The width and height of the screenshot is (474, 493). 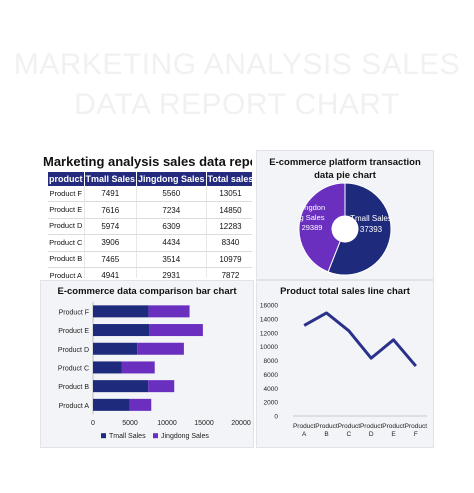 What do you see at coordinates (393, 430) in the screenshot?
I see `x-tick-label: Product E` at bounding box center [393, 430].